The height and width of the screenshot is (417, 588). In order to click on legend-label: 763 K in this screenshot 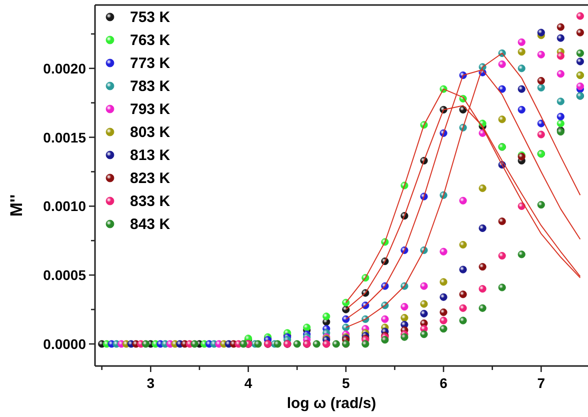, I will do `click(150, 40)`.